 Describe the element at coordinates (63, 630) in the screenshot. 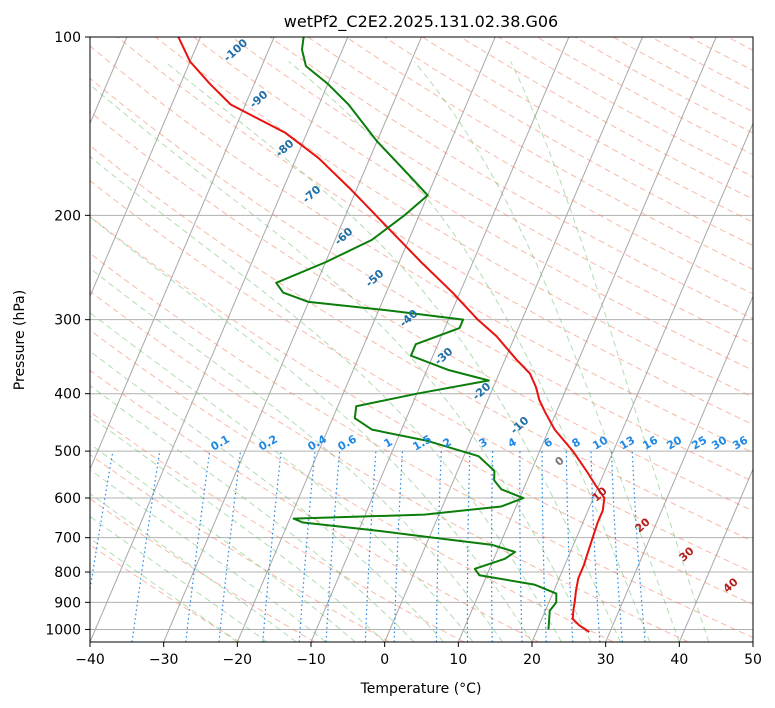

I see `y-tick-label: 1000` at that location.